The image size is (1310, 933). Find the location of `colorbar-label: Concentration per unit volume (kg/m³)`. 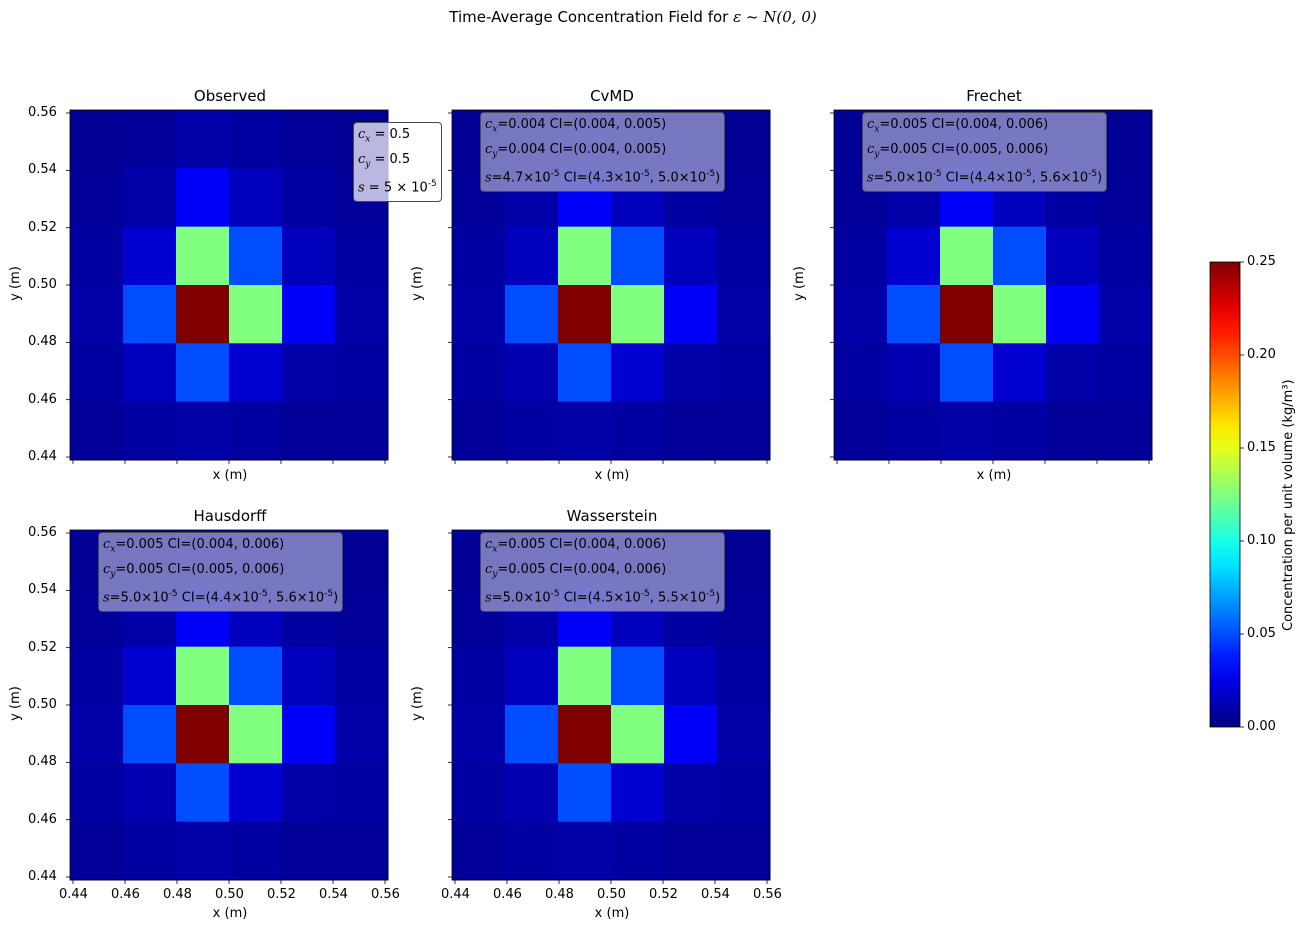

colorbar-label: Concentration per unit volume (kg/m³) is located at coordinates (1288, 505).